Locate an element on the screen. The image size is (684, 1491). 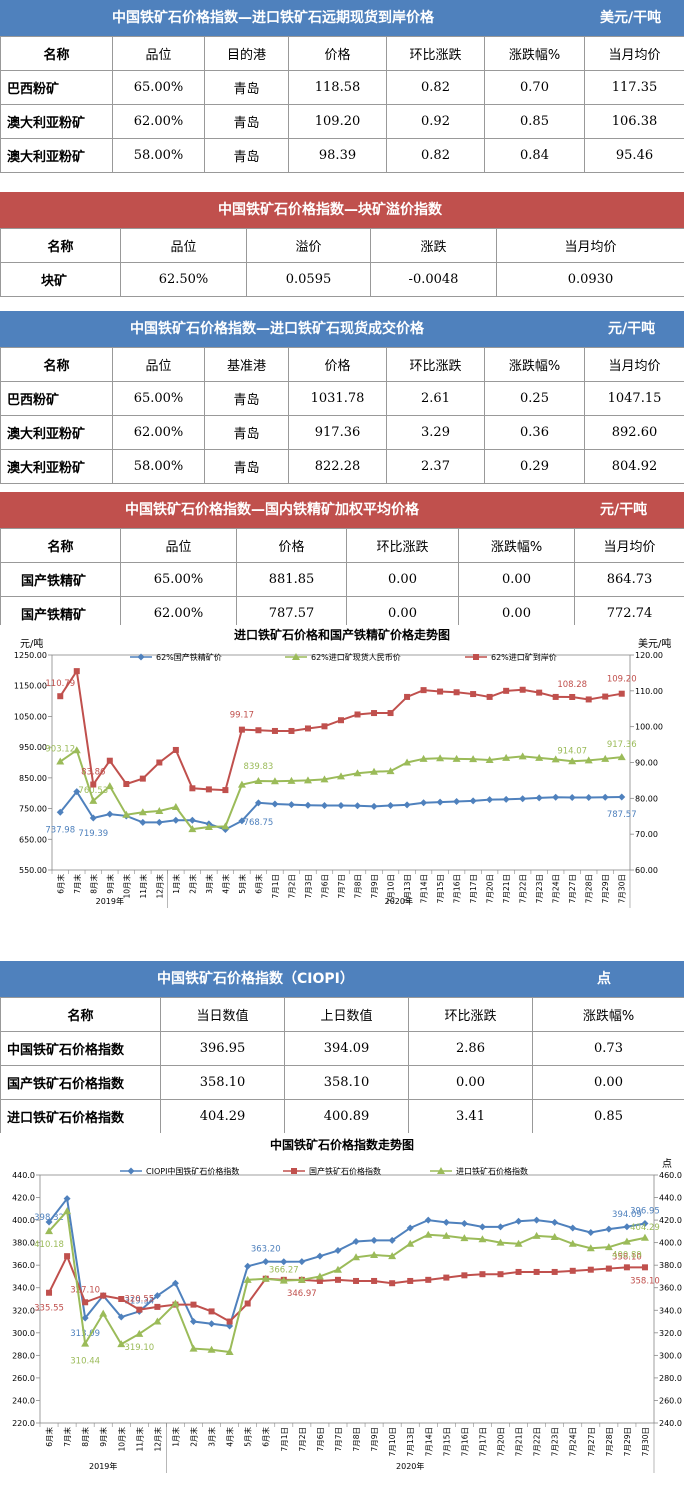
x-tick-label: 7月23日 is located at coordinates (555, 1441).